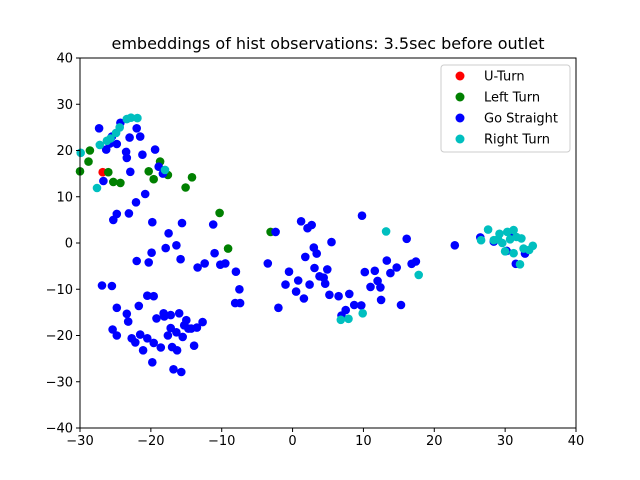 The width and height of the screenshot is (640, 480). Describe the element at coordinates (59, 382) in the screenshot. I see `y-tick-label: −30` at that location.